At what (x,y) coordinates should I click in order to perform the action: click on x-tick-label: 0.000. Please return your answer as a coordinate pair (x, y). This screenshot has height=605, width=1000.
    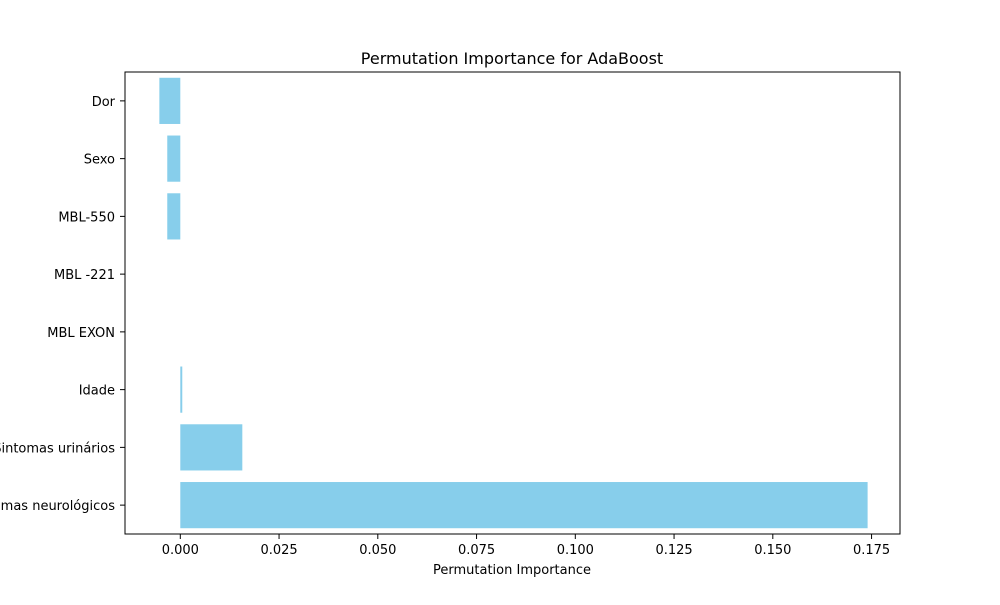
    Looking at the image, I should click on (180, 550).